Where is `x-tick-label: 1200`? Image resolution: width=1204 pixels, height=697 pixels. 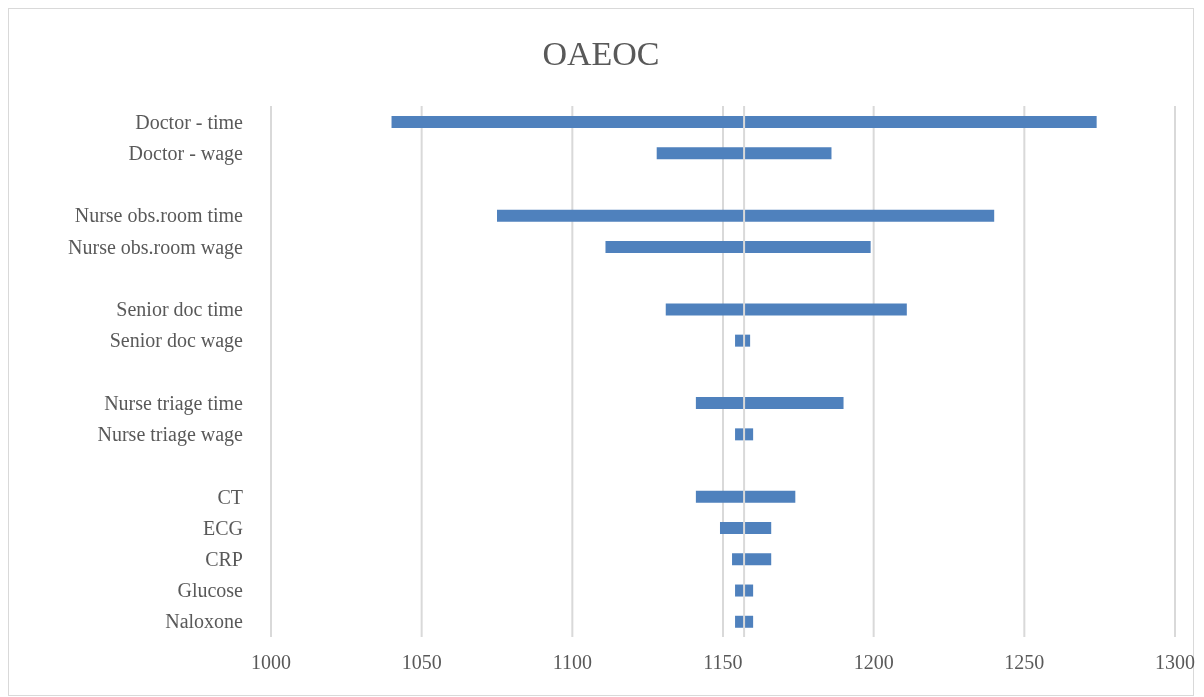
x-tick-label: 1200 is located at coordinates (873, 662).